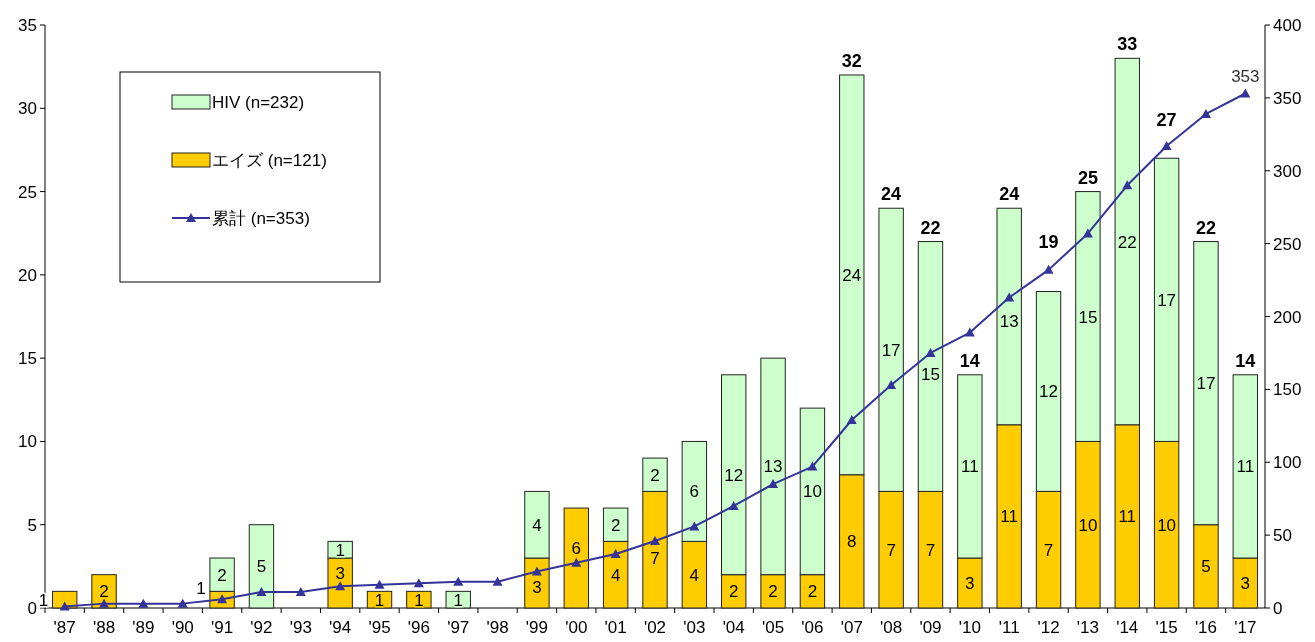 The image size is (1315, 642). I want to click on y-tick-label: 15, so click(27, 359).